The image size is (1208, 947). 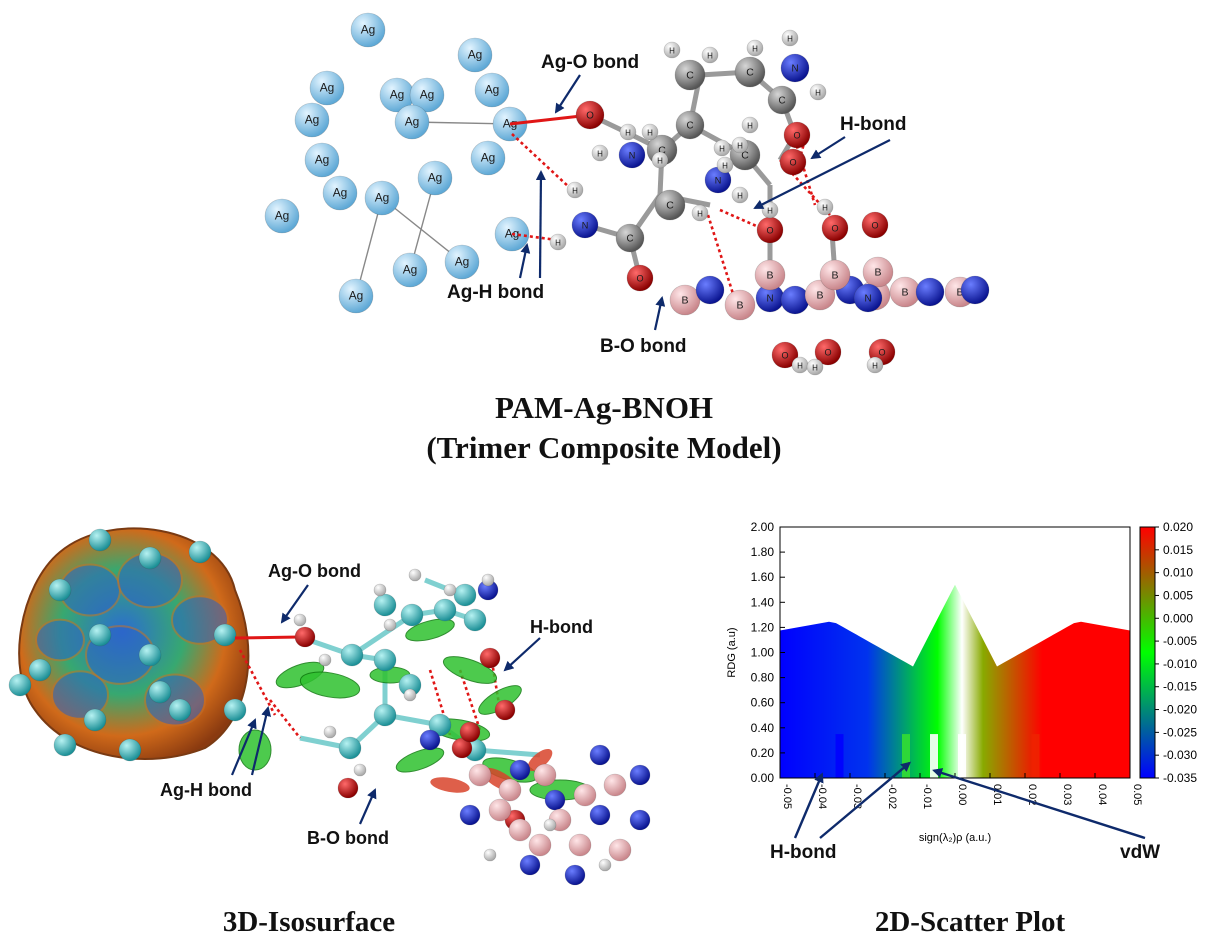 What do you see at coordinates (309, 922) in the screenshot?
I see `isosurface-caption: 3D-Isosurface` at bounding box center [309, 922].